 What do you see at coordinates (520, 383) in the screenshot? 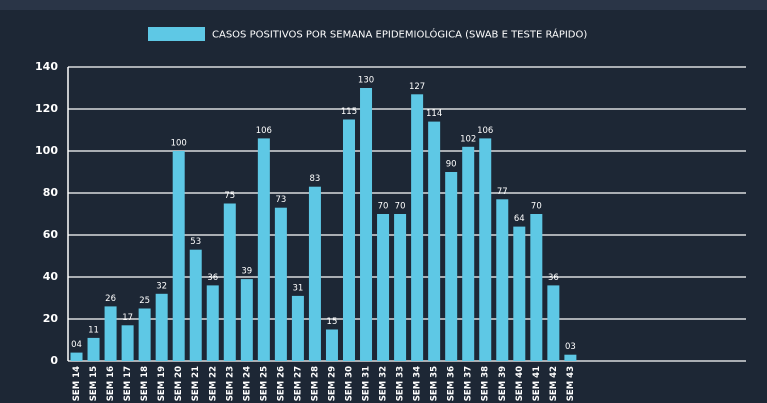
I see `x-tick-label: SEM 40` at bounding box center [520, 383].